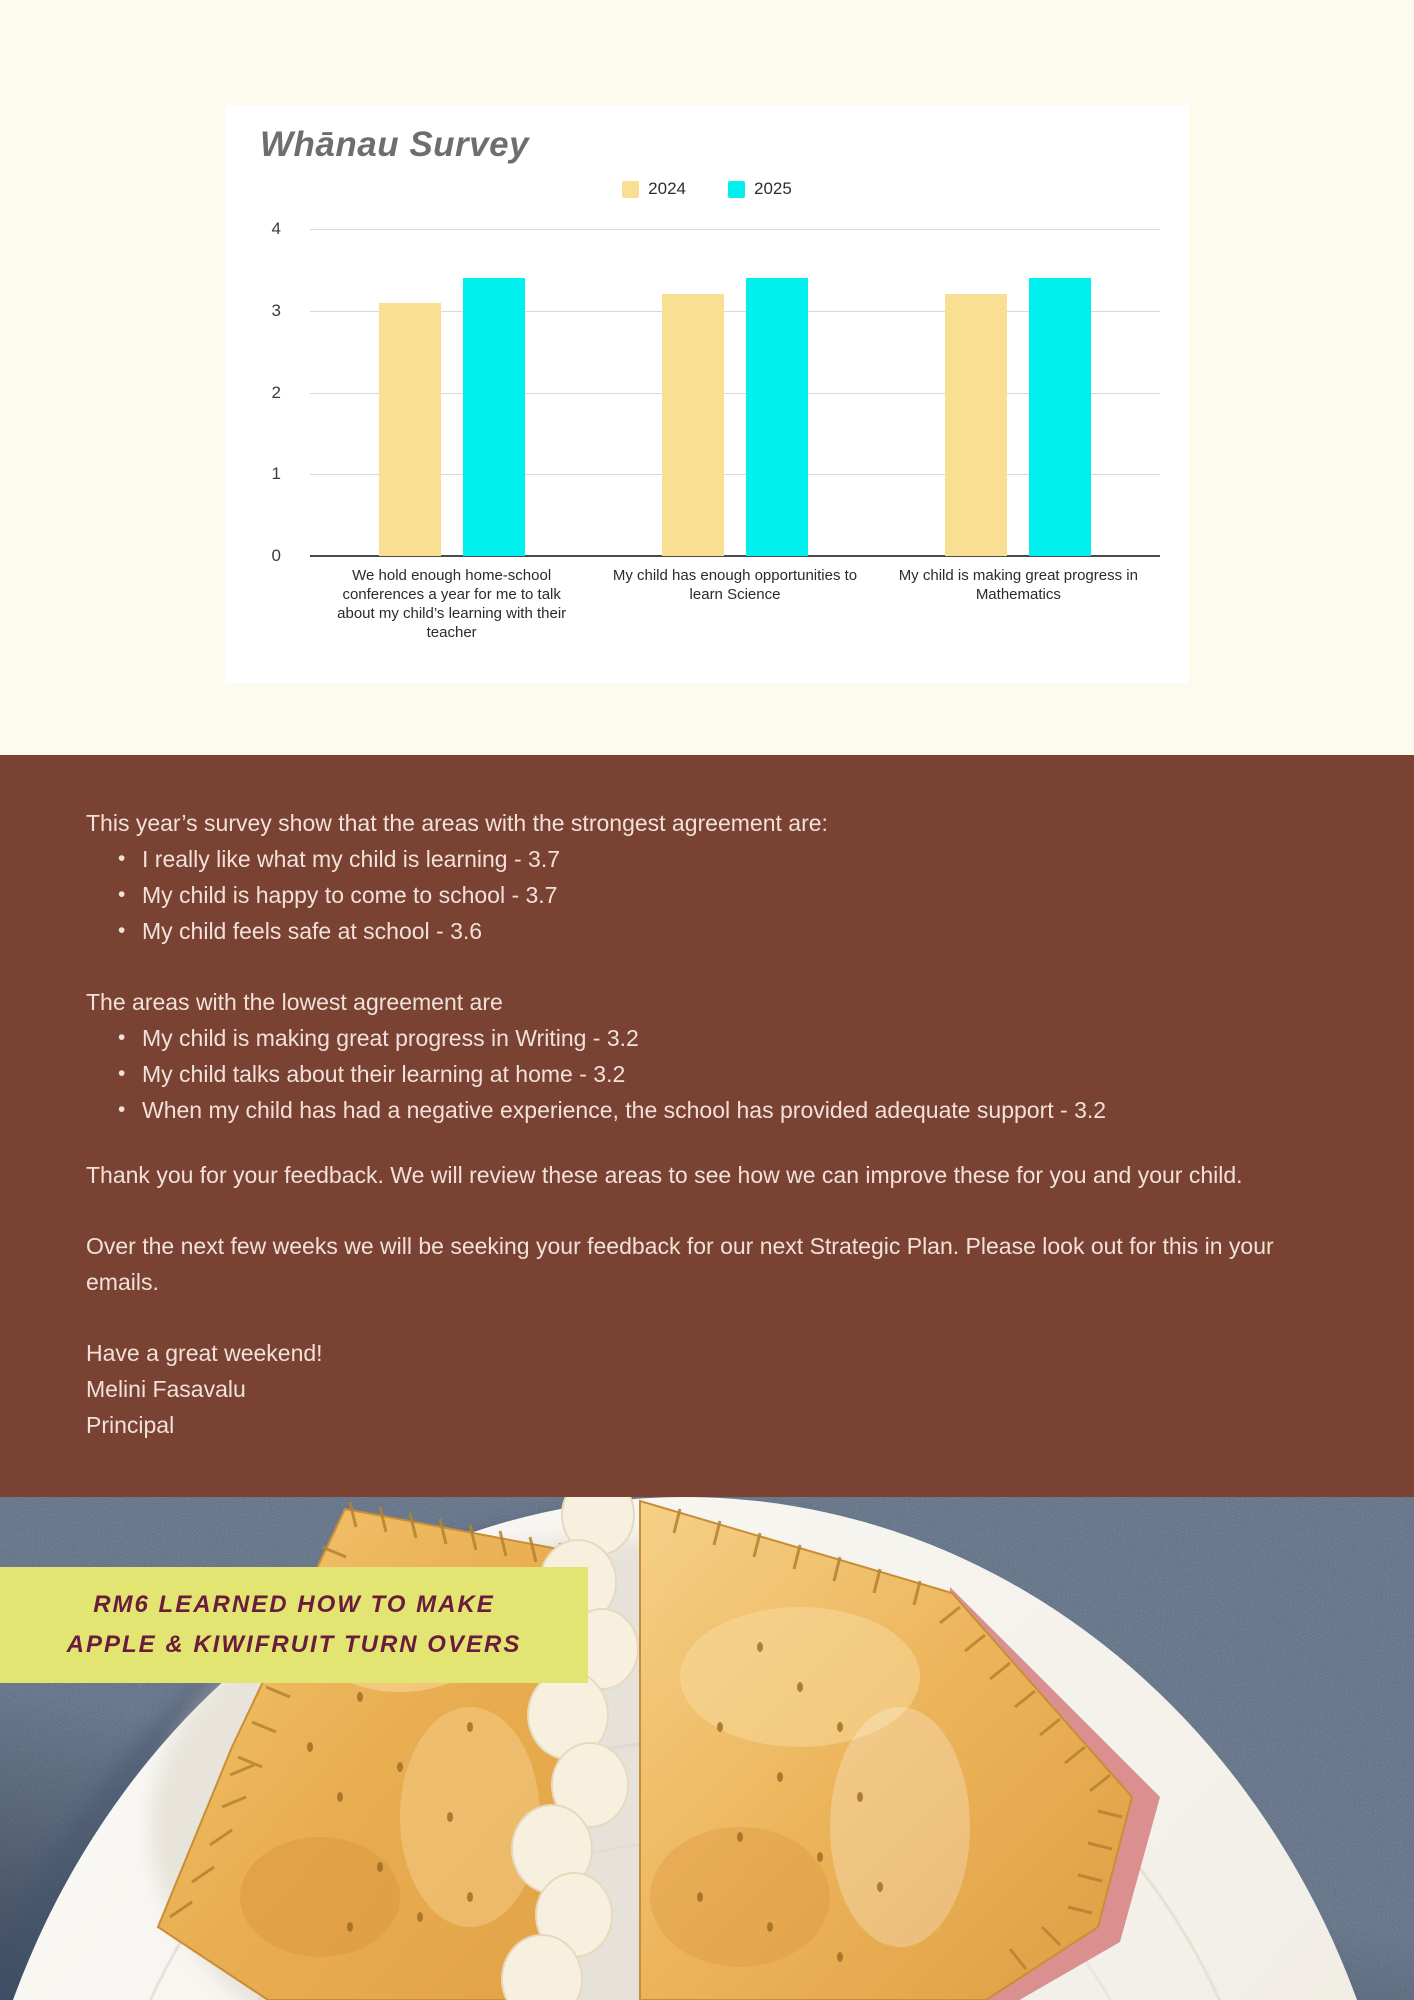 The image size is (1414, 2000). Describe the element at coordinates (276, 392) in the screenshot. I see `y-axis-tick-label: 2` at that location.